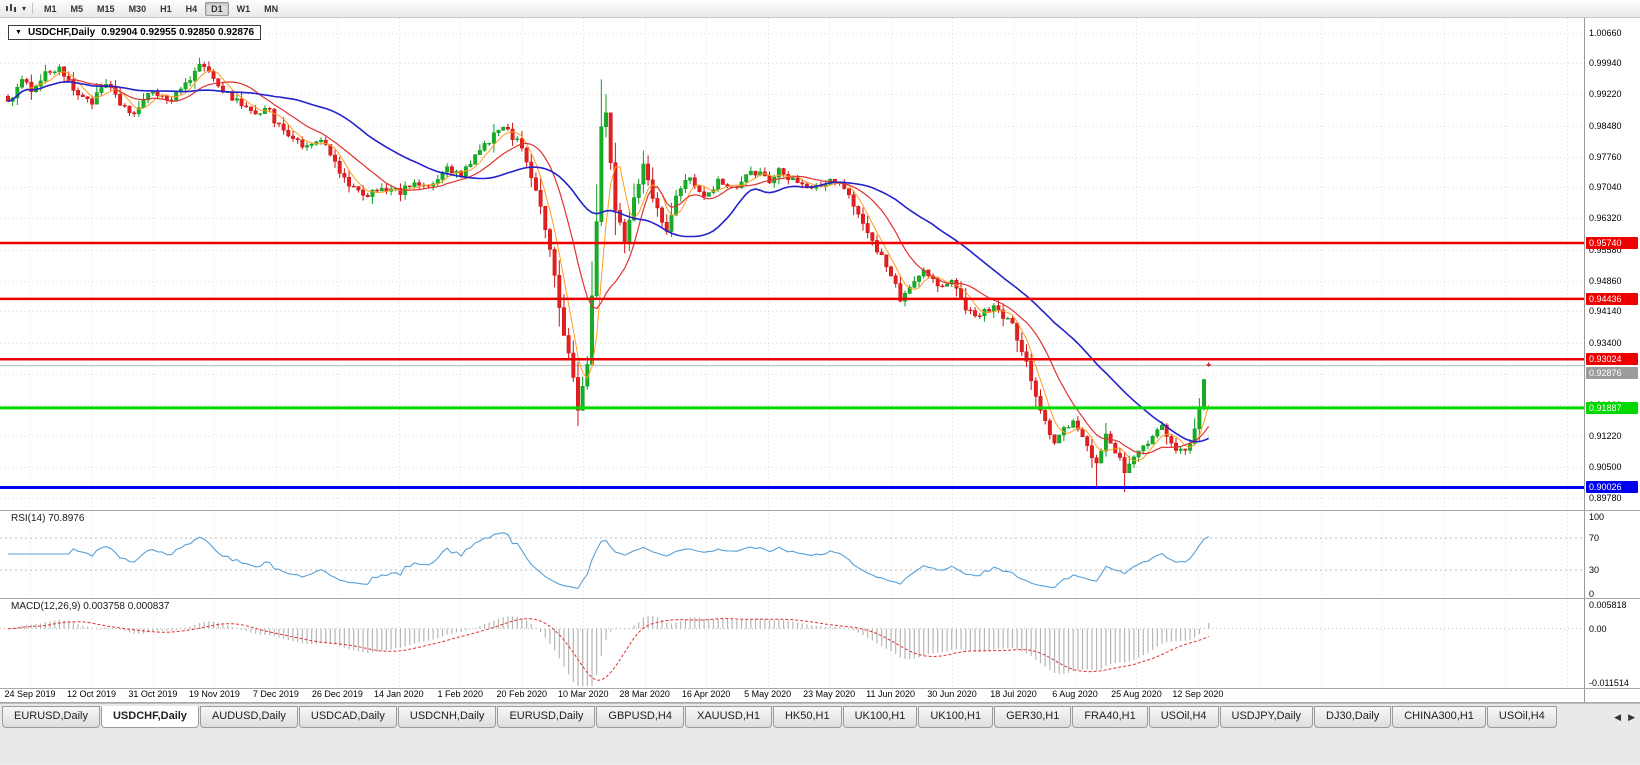 The width and height of the screenshot is (1640, 765). I want to click on timeframe-toolbar: ▾ M1 M5 M15 M30 H1 H4 D1 W1 MN, so click(820, 9).